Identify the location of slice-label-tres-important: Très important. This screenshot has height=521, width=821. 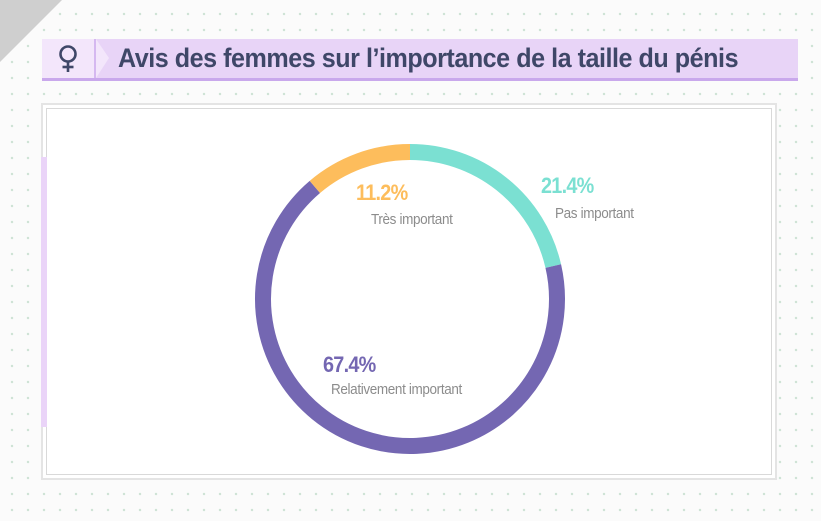
(412, 219).